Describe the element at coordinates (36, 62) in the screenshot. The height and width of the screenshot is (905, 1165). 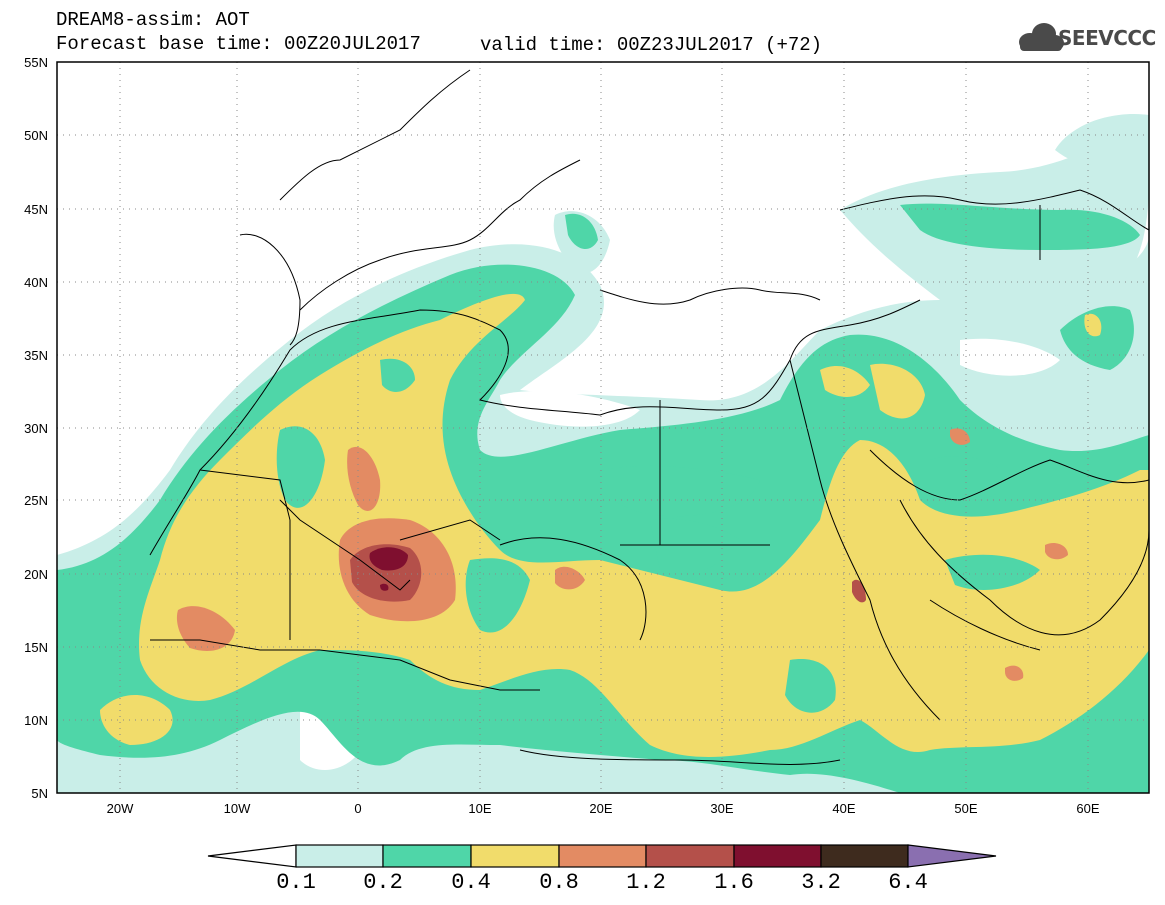
I see `lat-label: 55N` at that location.